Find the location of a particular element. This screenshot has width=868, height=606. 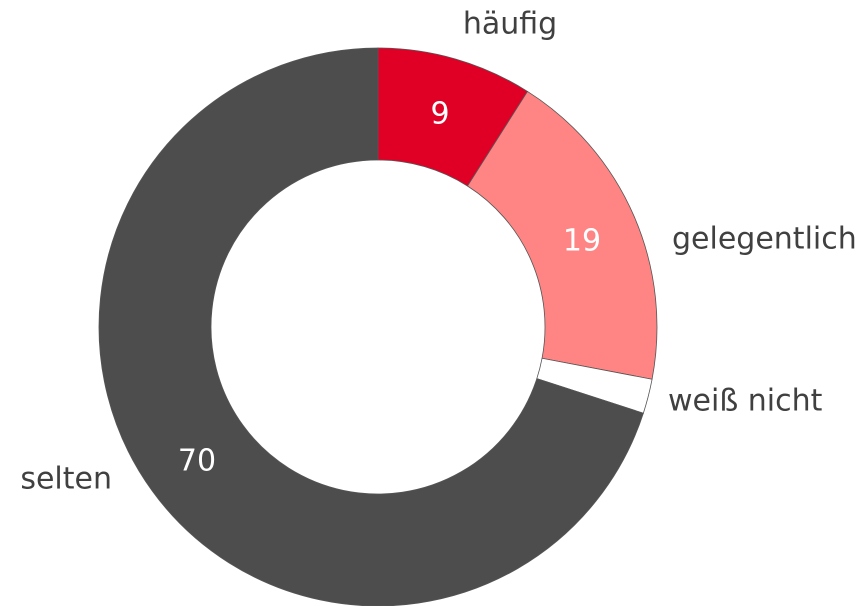

donut-segment is located at coordinates (562, 235).